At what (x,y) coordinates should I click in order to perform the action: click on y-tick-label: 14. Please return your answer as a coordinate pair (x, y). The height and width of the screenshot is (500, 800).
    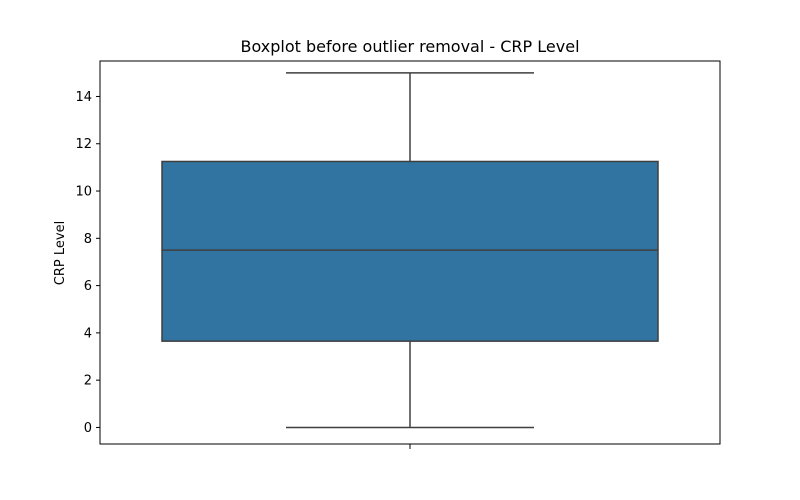
    Looking at the image, I should click on (83, 97).